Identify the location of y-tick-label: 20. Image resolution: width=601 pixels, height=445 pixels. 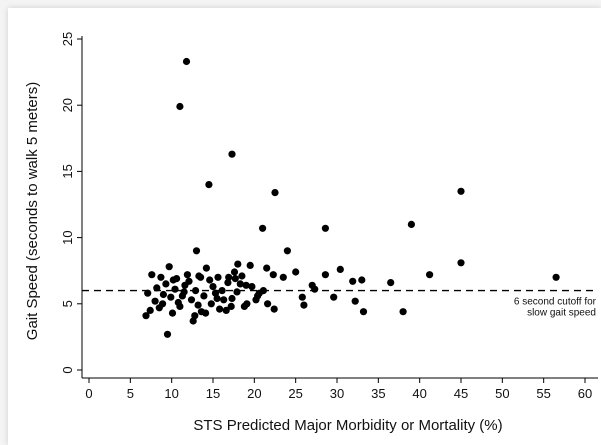
(67, 105).